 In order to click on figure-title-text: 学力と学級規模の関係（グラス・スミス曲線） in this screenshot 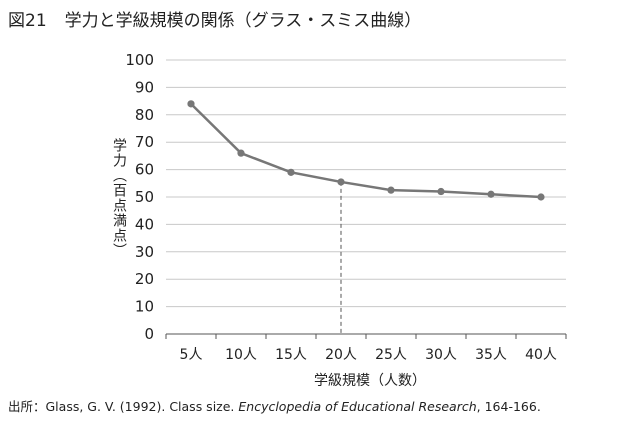, I will do `click(243, 21)`.